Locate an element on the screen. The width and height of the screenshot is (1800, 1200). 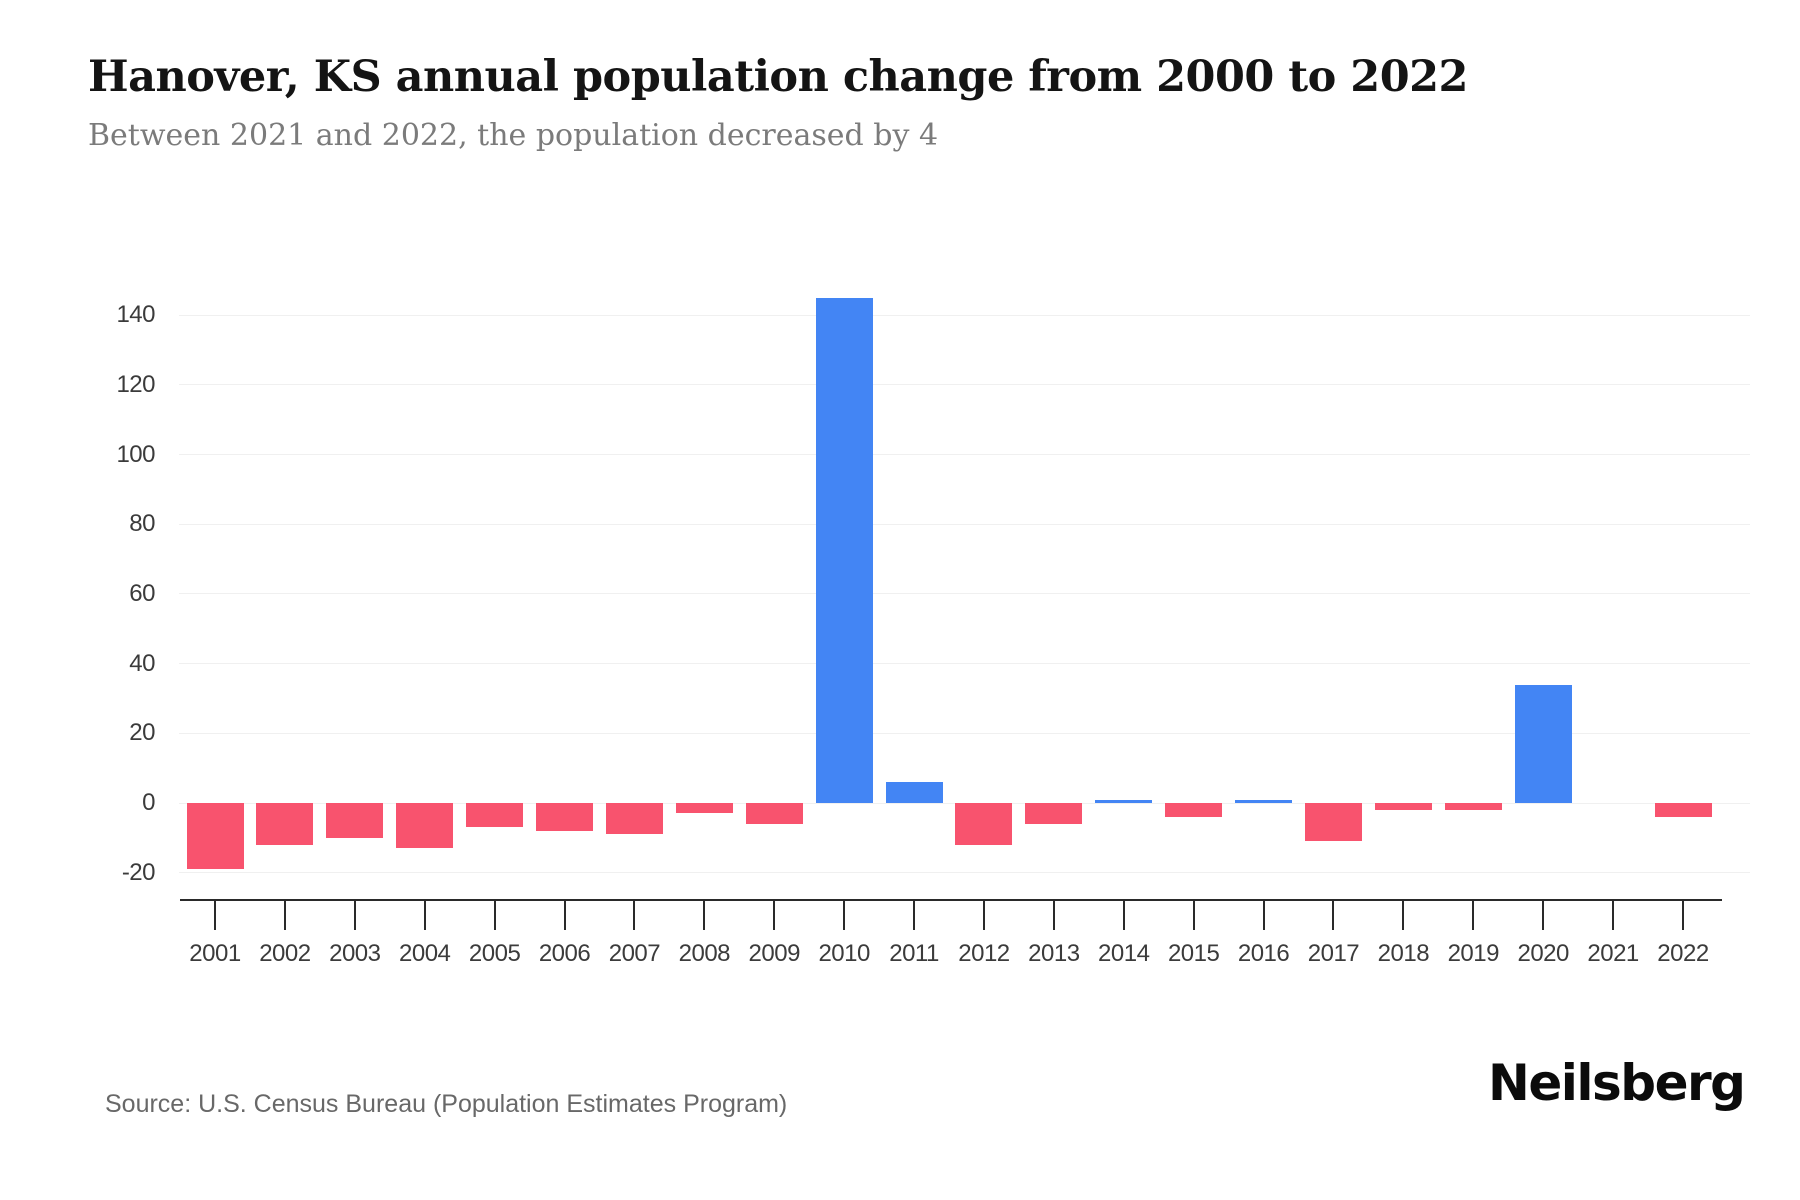
x-tick-label-2014: 2014 is located at coordinates (1124, 953).